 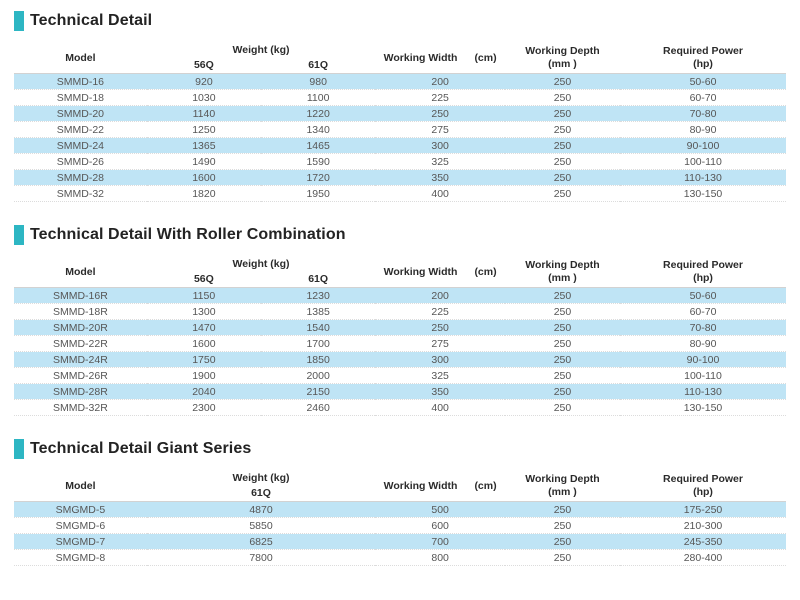 I want to click on table-cell: 350, so click(x=440, y=391).